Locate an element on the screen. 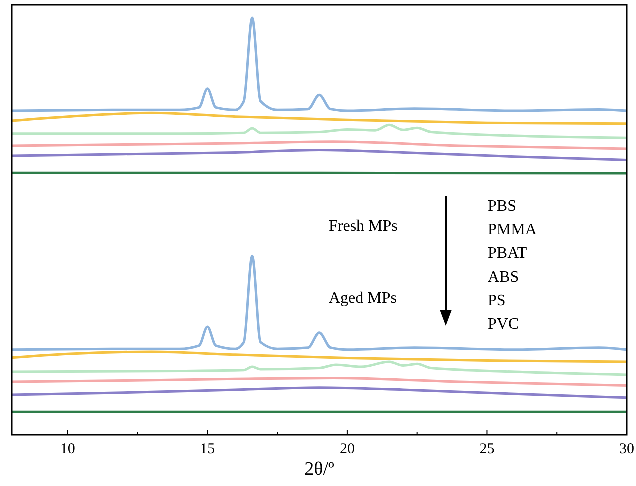 The height and width of the screenshot is (486, 636). x-tick-label: 30 is located at coordinates (627, 450).